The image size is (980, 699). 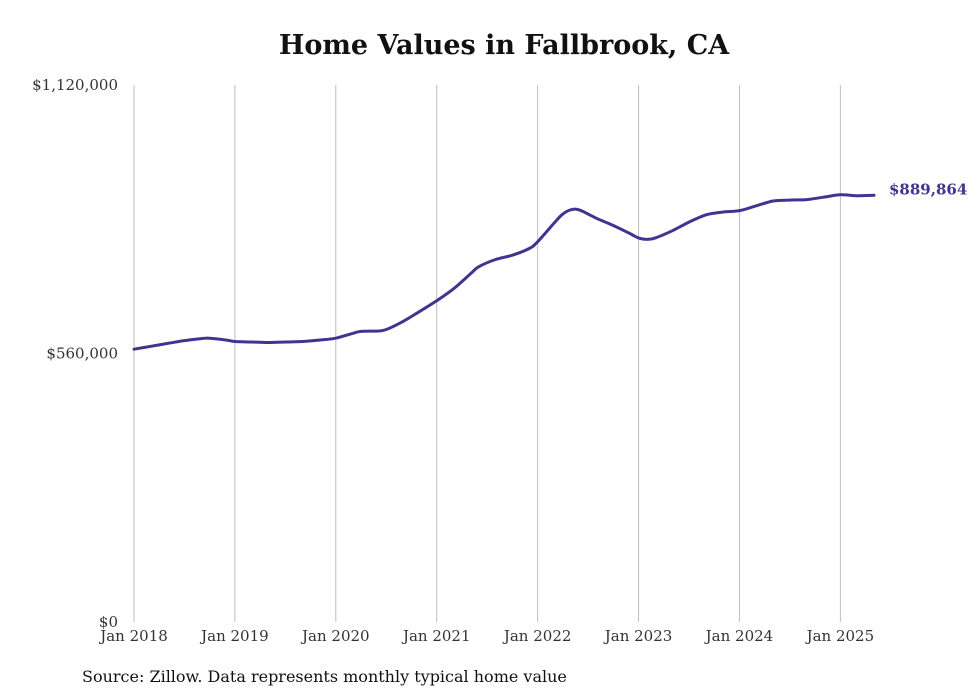 I want to click on end-value-label: $889,864, so click(x=928, y=189).